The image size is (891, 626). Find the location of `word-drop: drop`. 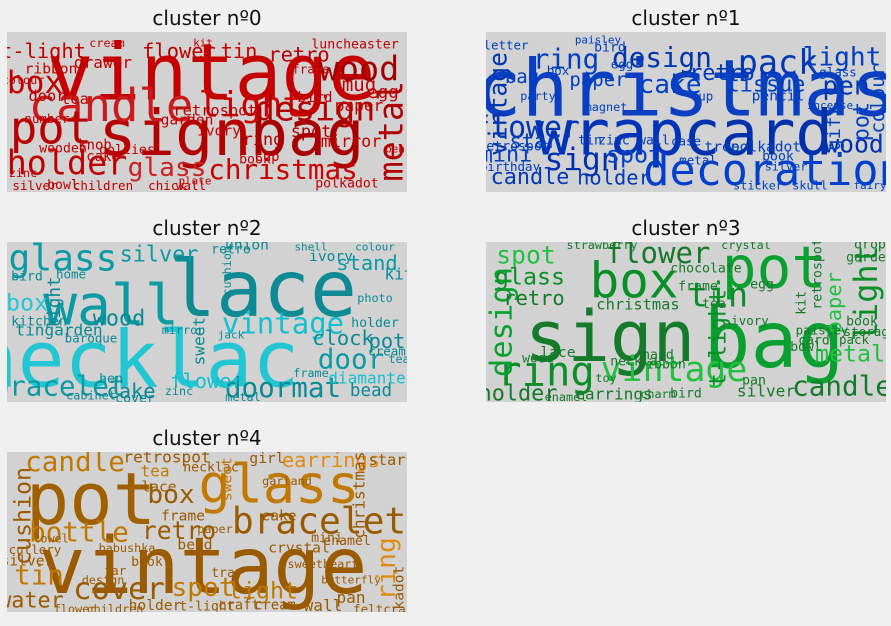

word-drop: drop is located at coordinates (870, 247).